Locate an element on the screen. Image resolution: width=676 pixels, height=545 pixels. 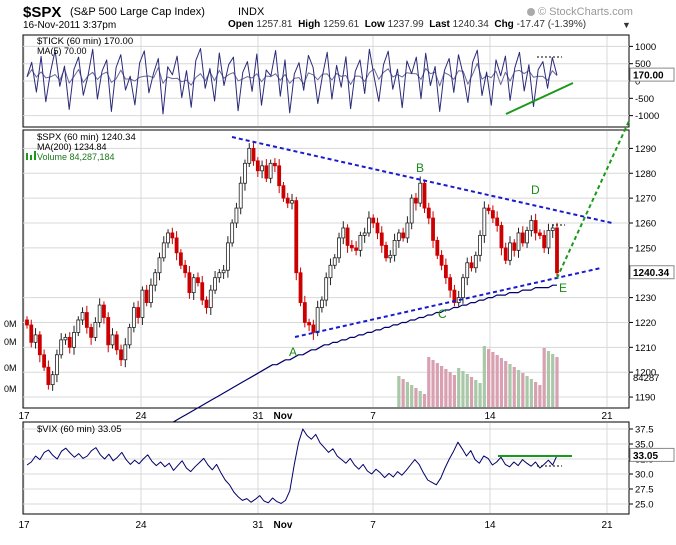
price-legend-line1: $SPX (60 min) 1240.34 is located at coordinates (86, 137).